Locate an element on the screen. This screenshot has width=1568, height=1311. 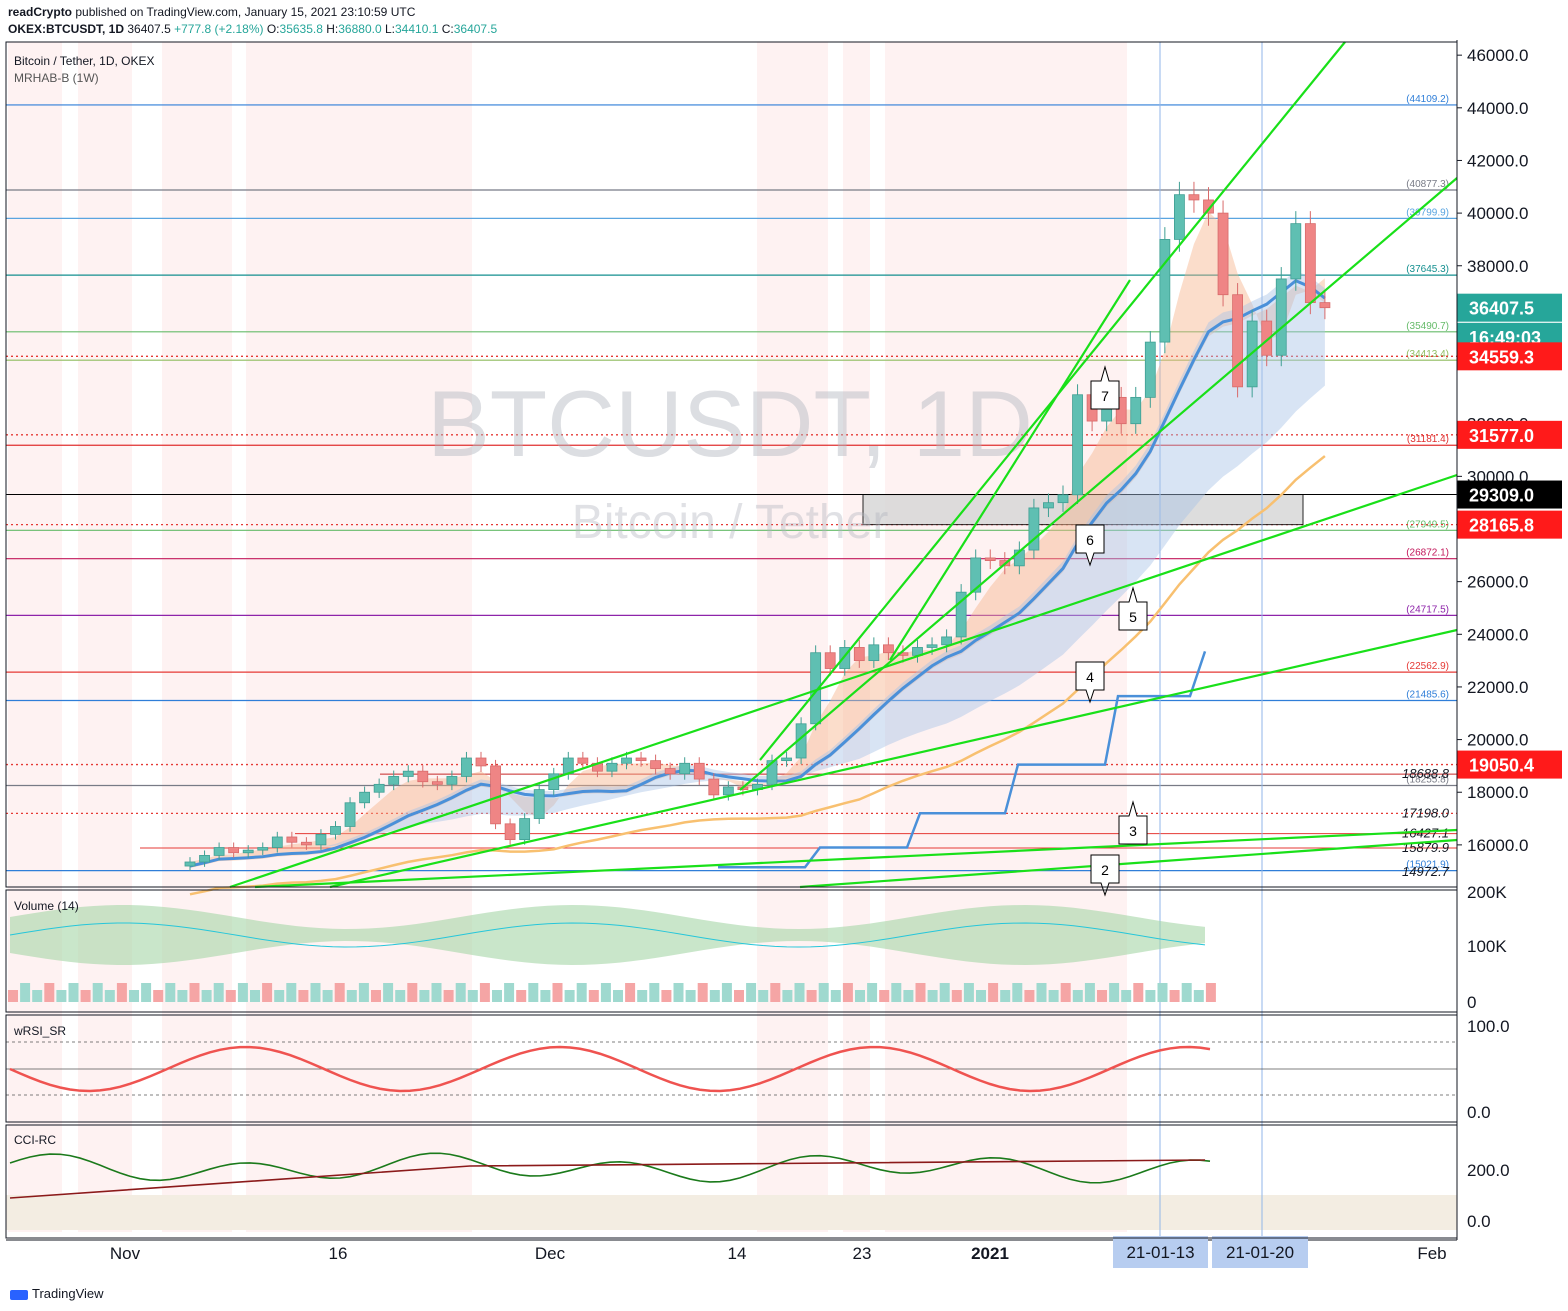
indicator-mrhab: MRHAB-B (1W) is located at coordinates (56, 78).